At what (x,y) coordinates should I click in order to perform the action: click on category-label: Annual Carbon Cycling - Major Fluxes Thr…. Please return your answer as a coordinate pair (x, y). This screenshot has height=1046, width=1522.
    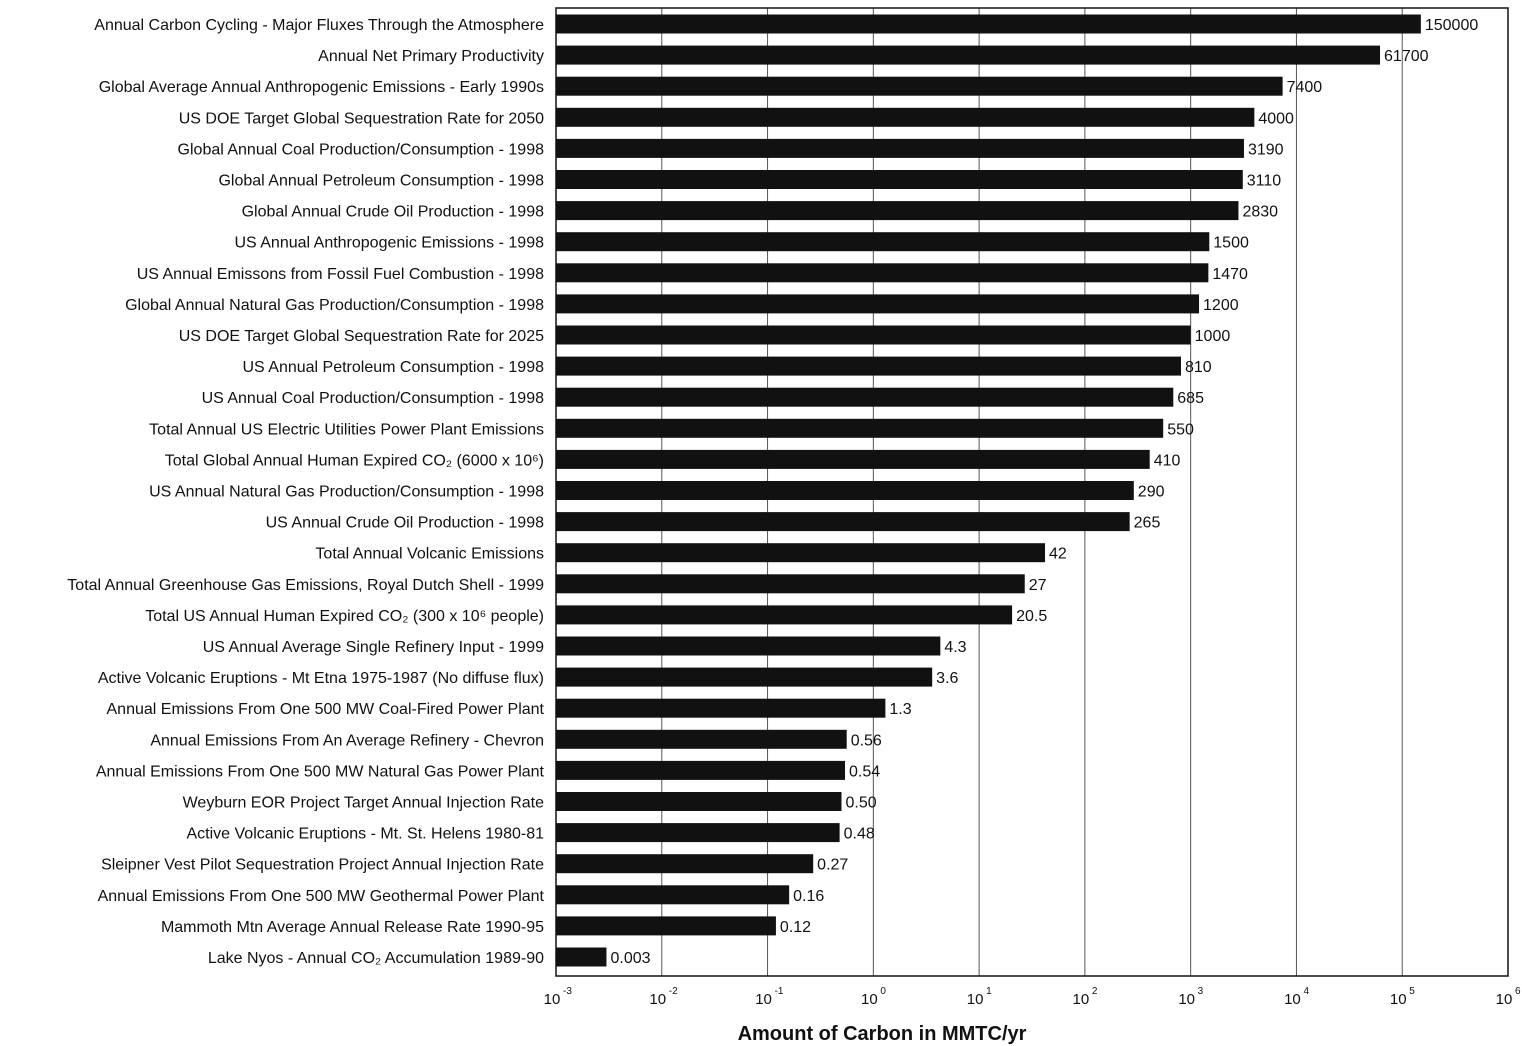
    Looking at the image, I should click on (319, 25).